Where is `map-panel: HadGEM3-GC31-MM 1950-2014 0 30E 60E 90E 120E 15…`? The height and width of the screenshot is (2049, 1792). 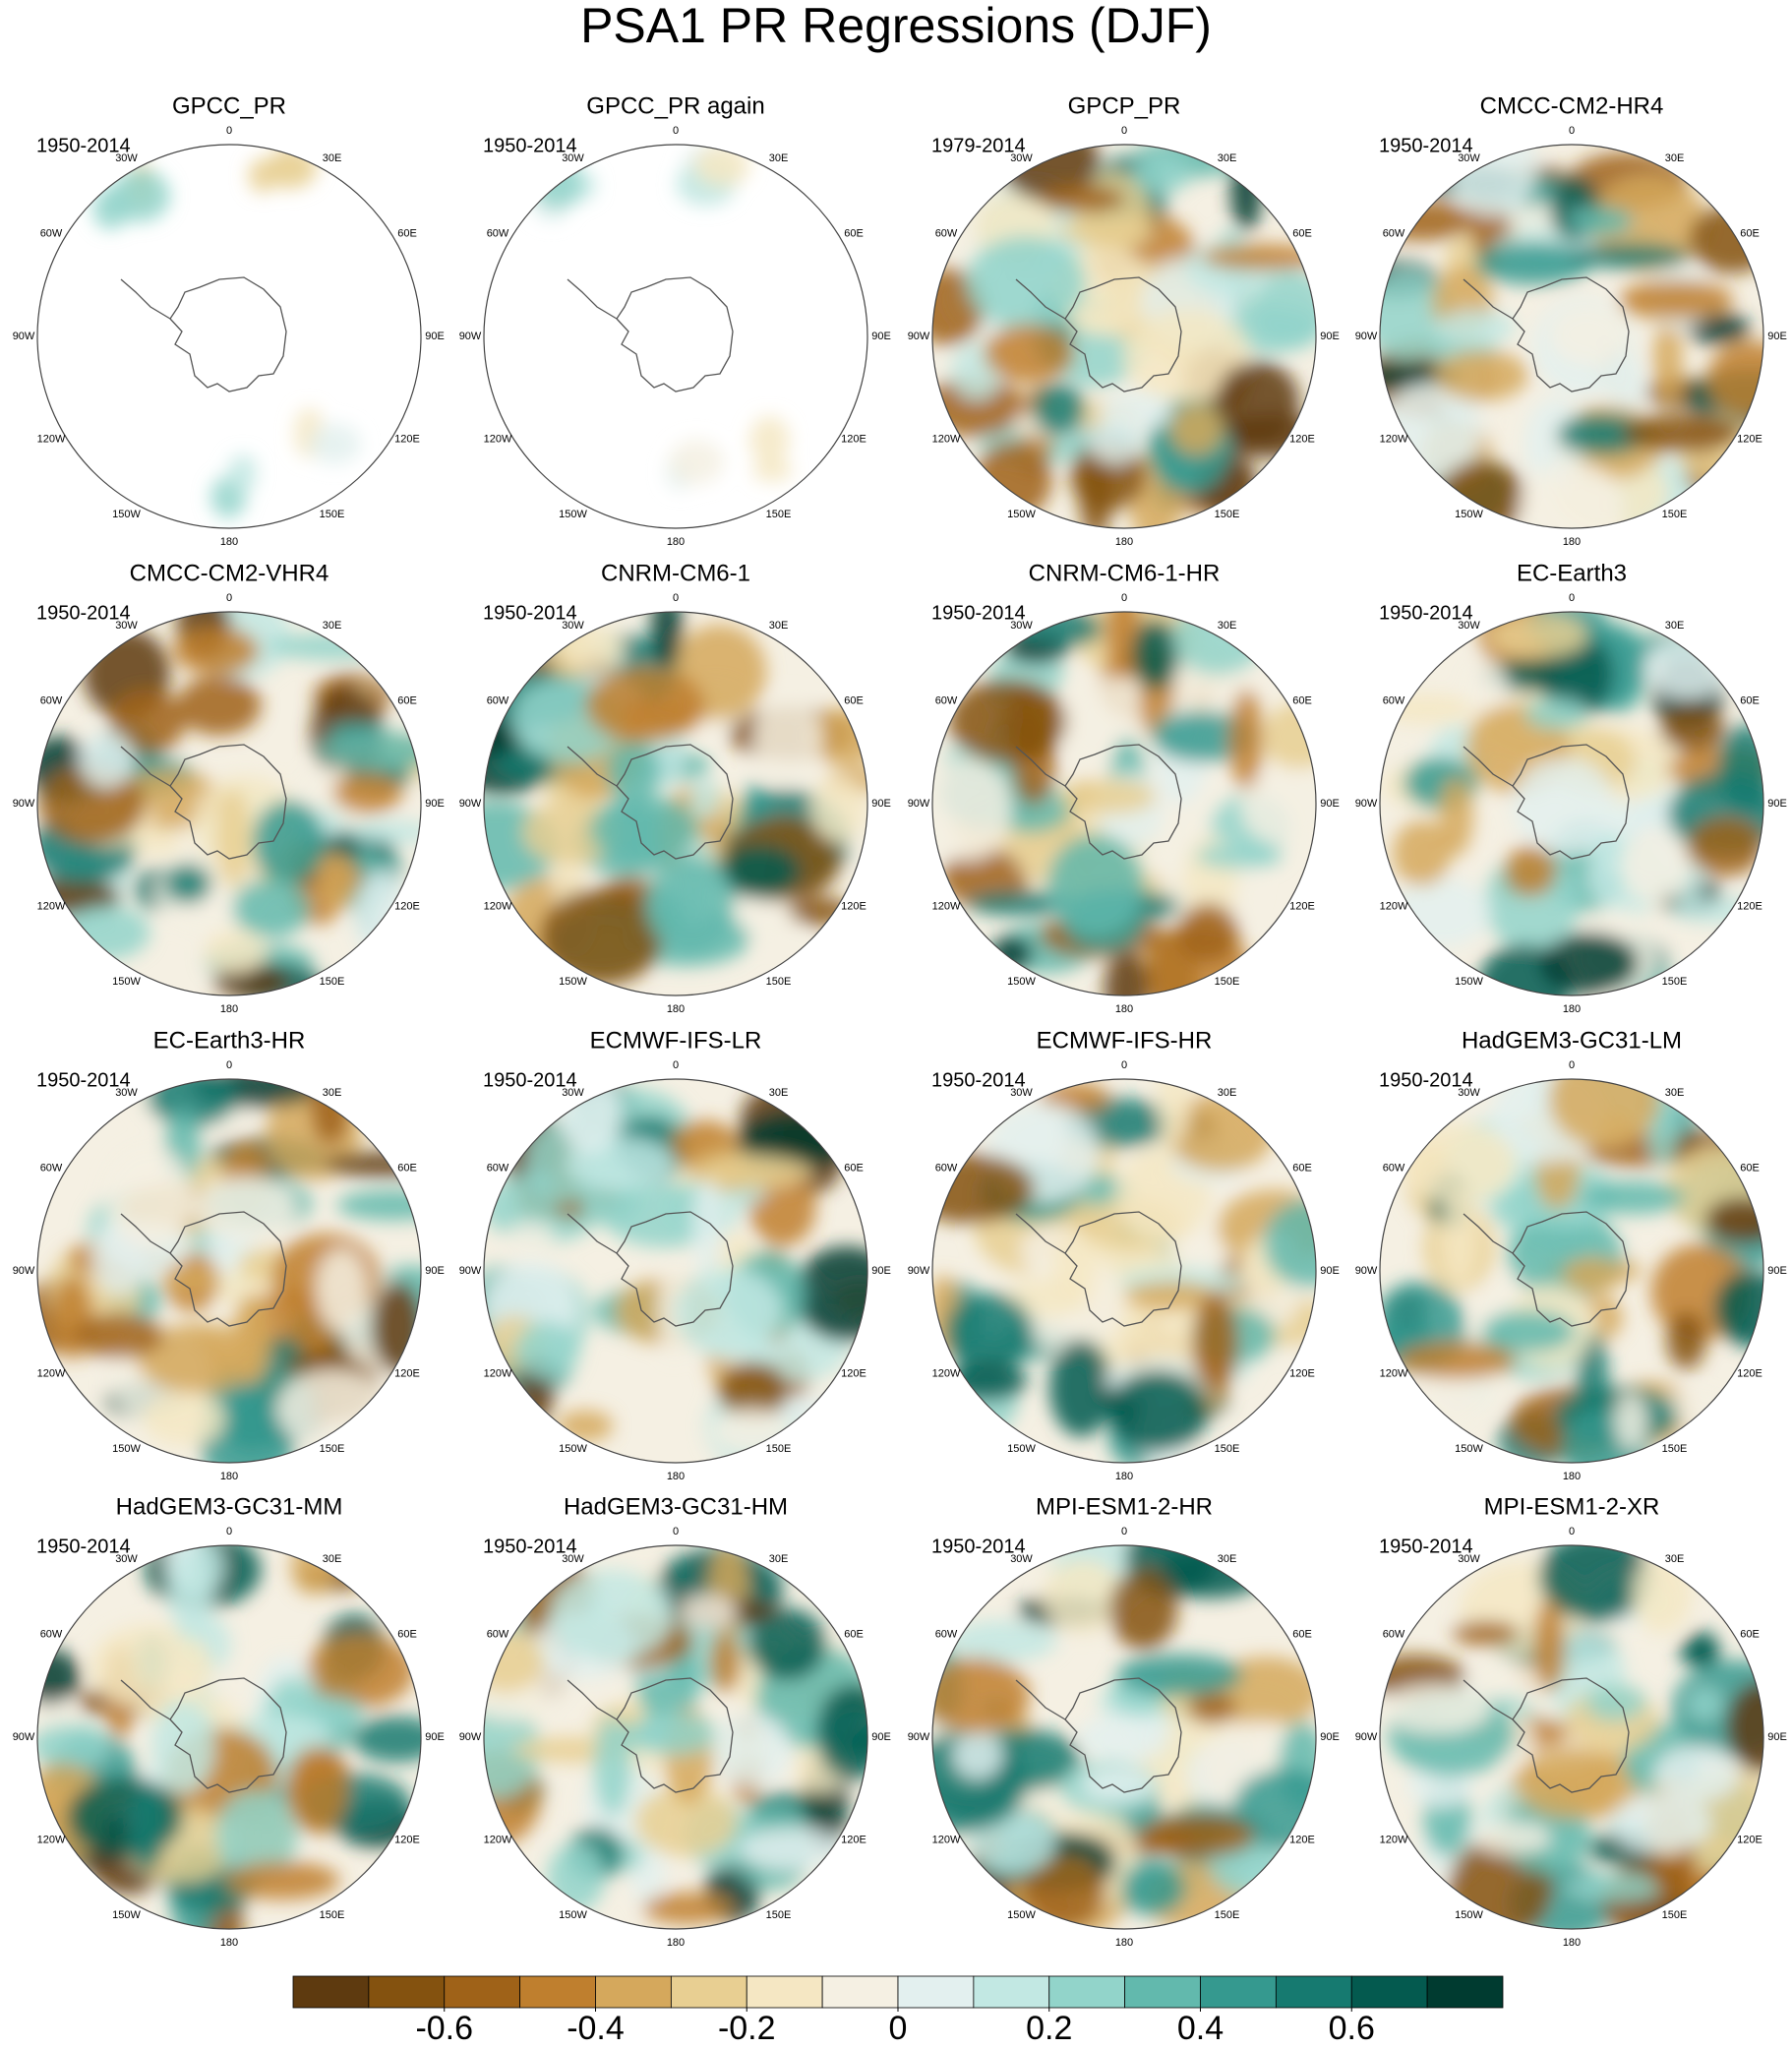 map-panel: HadGEM3-GC31-MM 1950-2014 0 30E 60E 90E 120E 15… is located at coordinates (229, 1721).